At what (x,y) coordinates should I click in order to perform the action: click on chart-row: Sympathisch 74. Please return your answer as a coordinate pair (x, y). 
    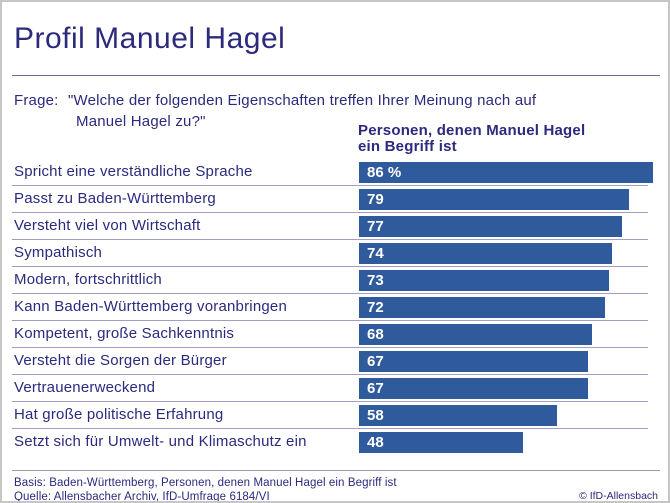
    Looking at the image, I should click on (335, 253).